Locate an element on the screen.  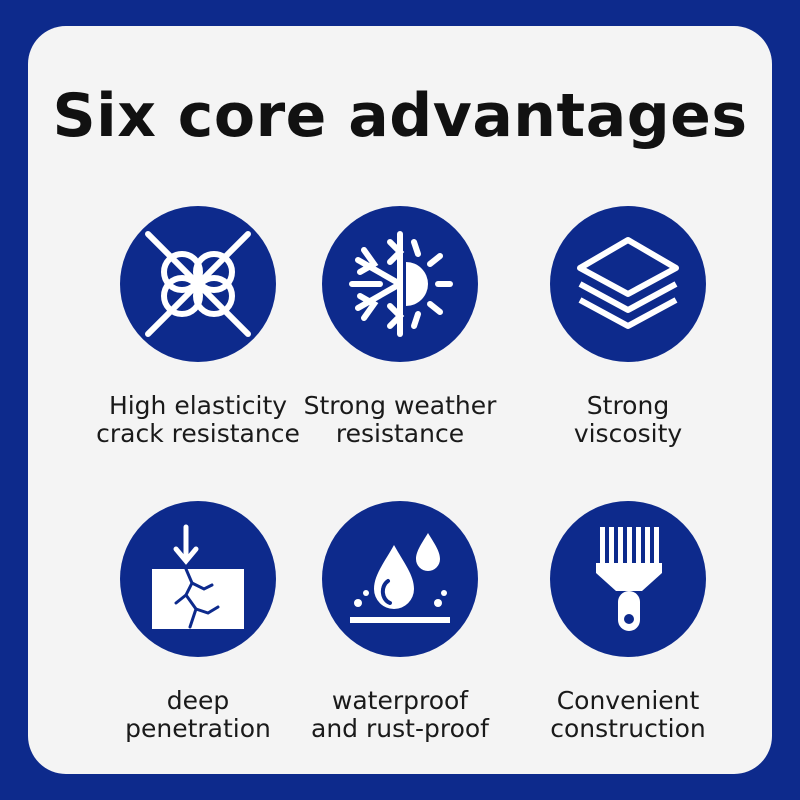
label-line: penetration is located at coordinates (198, 728).